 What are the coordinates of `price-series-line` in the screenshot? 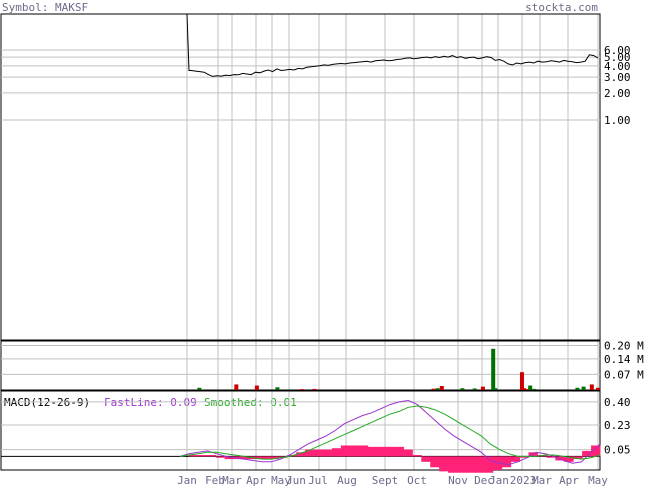 It's located at (392, 45).